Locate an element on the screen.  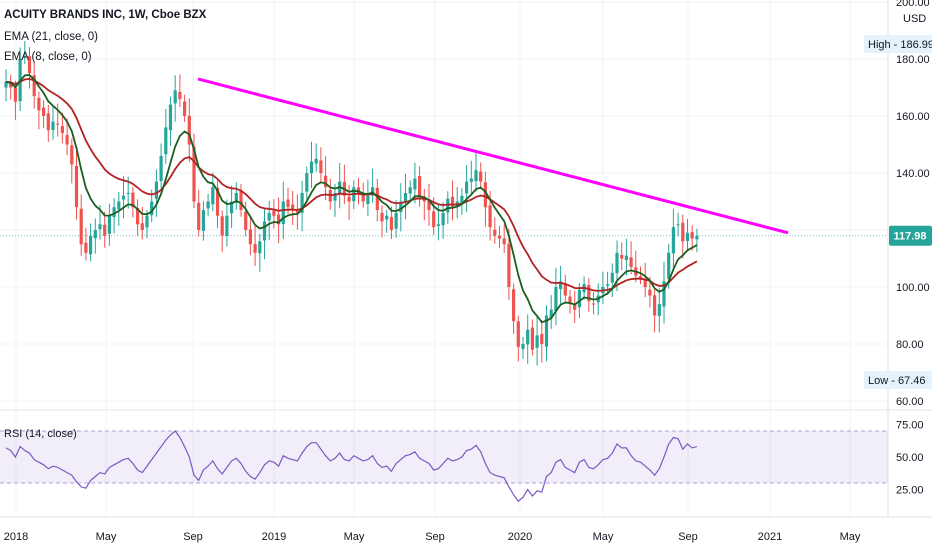
time-tick-label: Sep is located at coordinates (688, 537).